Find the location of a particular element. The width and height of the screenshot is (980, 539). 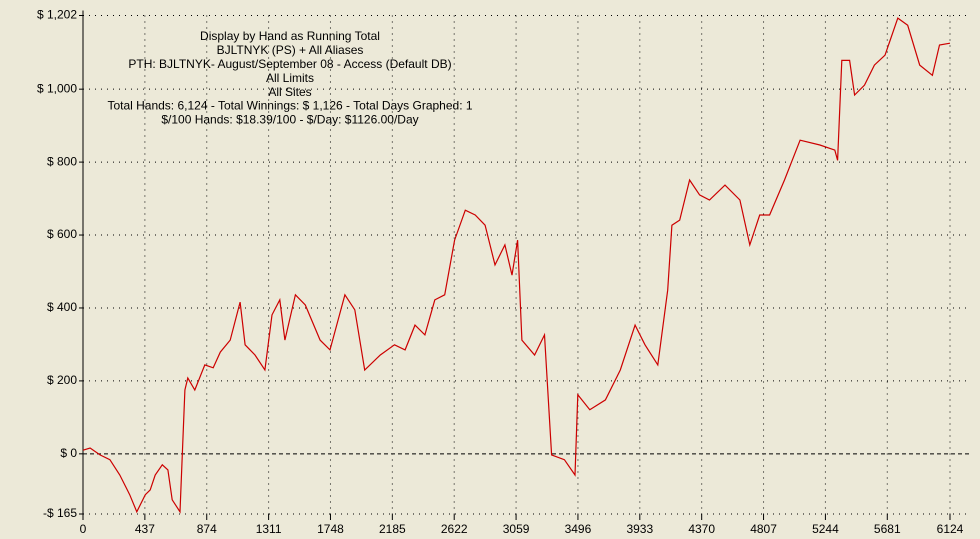

y-tick-label: $ 0 is located at coordinates (68, 453).